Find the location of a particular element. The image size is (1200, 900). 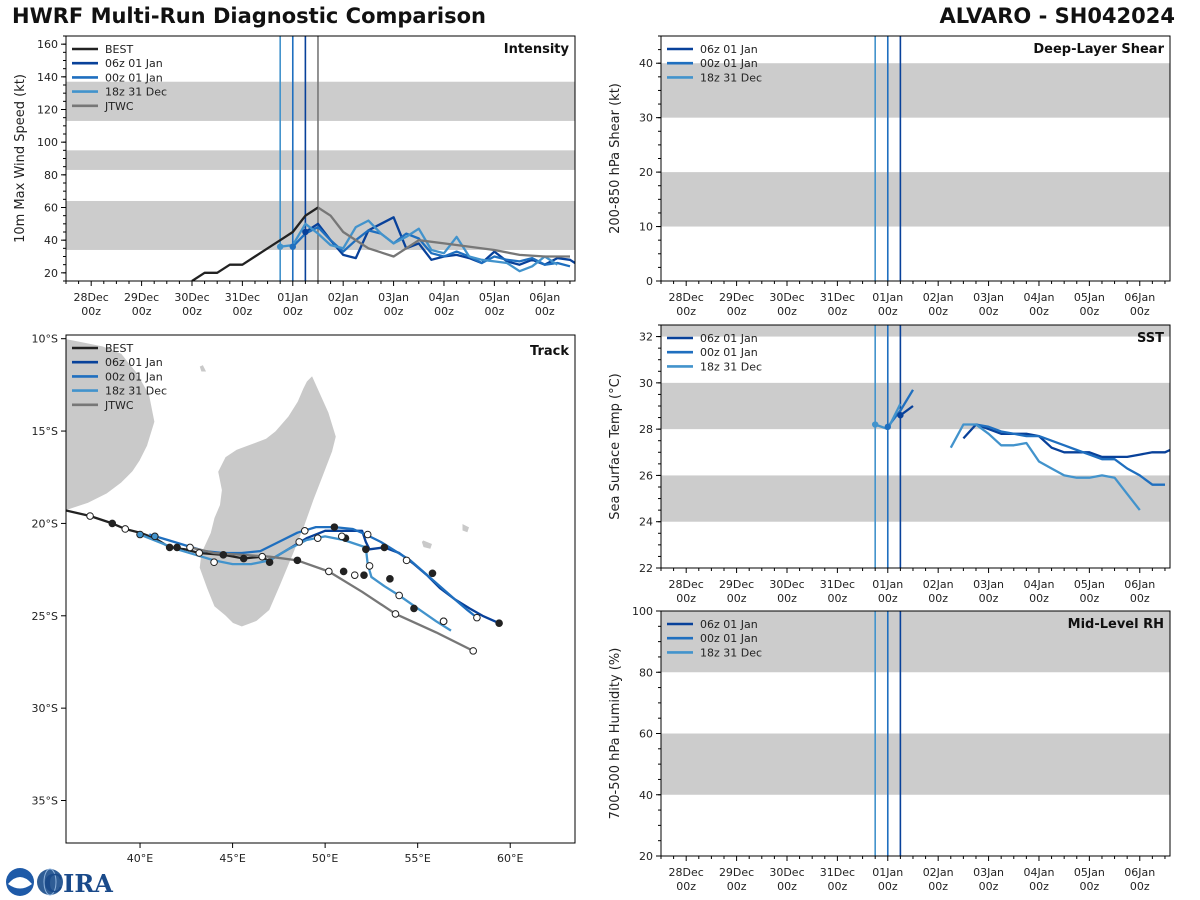

x-tick-label: 04Jan is located at coordinates (1038, 872).